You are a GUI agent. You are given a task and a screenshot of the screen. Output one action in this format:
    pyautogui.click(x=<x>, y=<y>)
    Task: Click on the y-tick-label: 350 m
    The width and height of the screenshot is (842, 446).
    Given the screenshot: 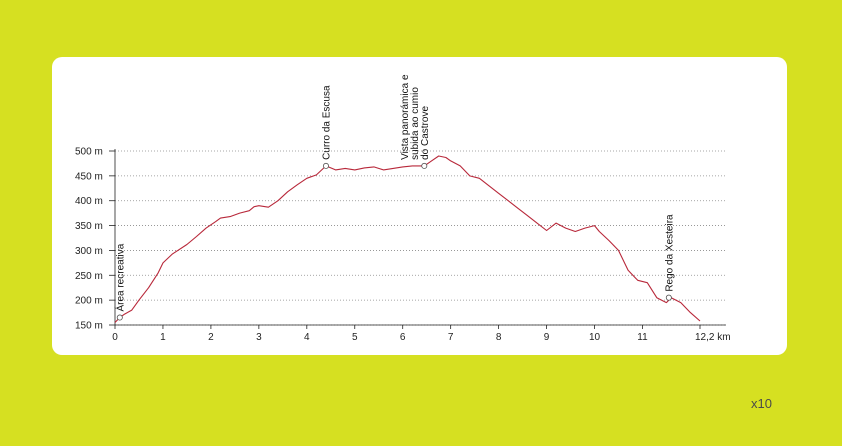 What is the action you would take?
    pyautogui.click(x=89, y=226)
    